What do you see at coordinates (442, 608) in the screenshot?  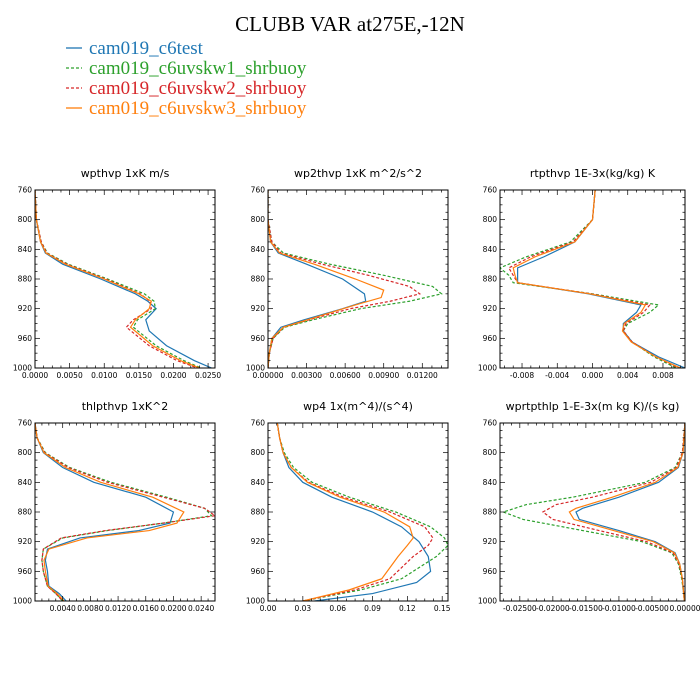 I see `x-tick-label: 0.15` at bounding box center [442, 608].